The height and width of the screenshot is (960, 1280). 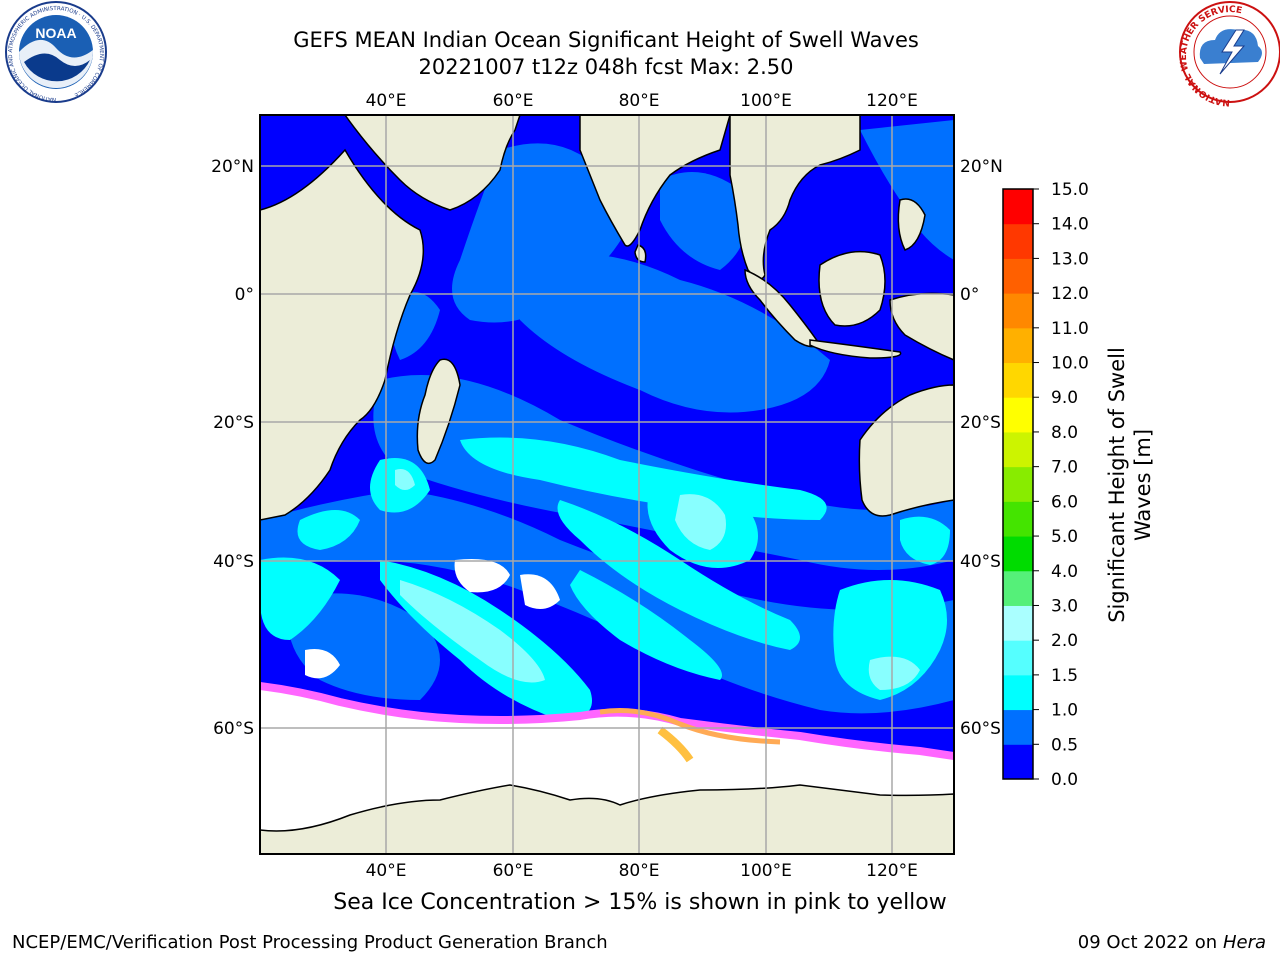 I want to click on lat-labels-left: 20°N 0° 20°S 40°S 60°S, so click(x=232, y=448).